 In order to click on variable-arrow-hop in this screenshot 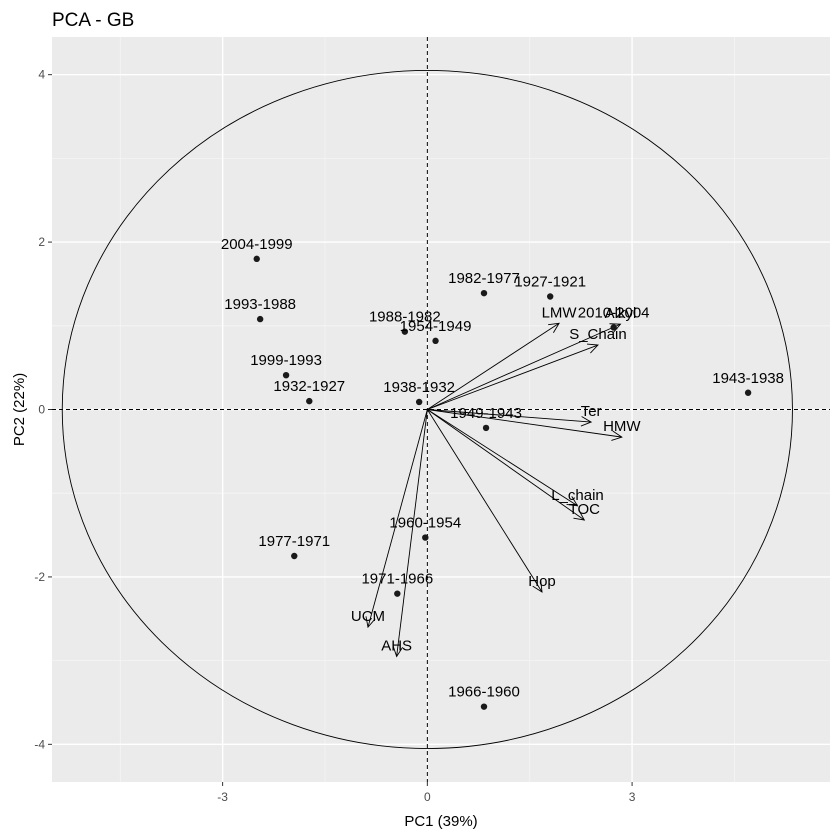, I will do `click(484, 501)`.